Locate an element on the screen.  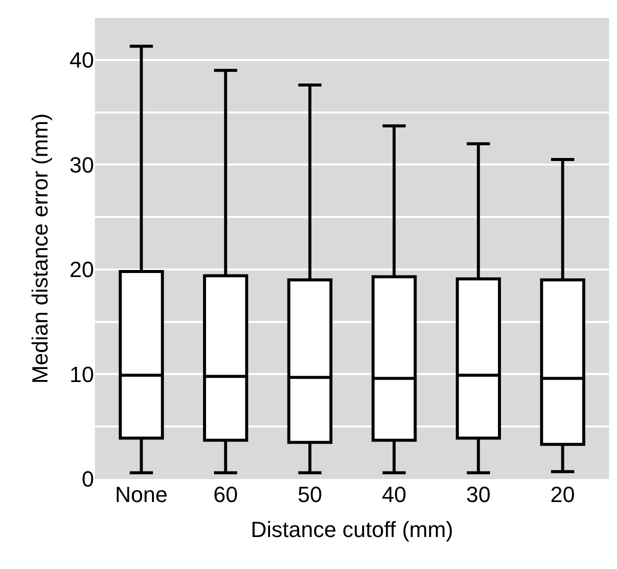
x-tick-label: 30 is located at coordinates (478, 494).